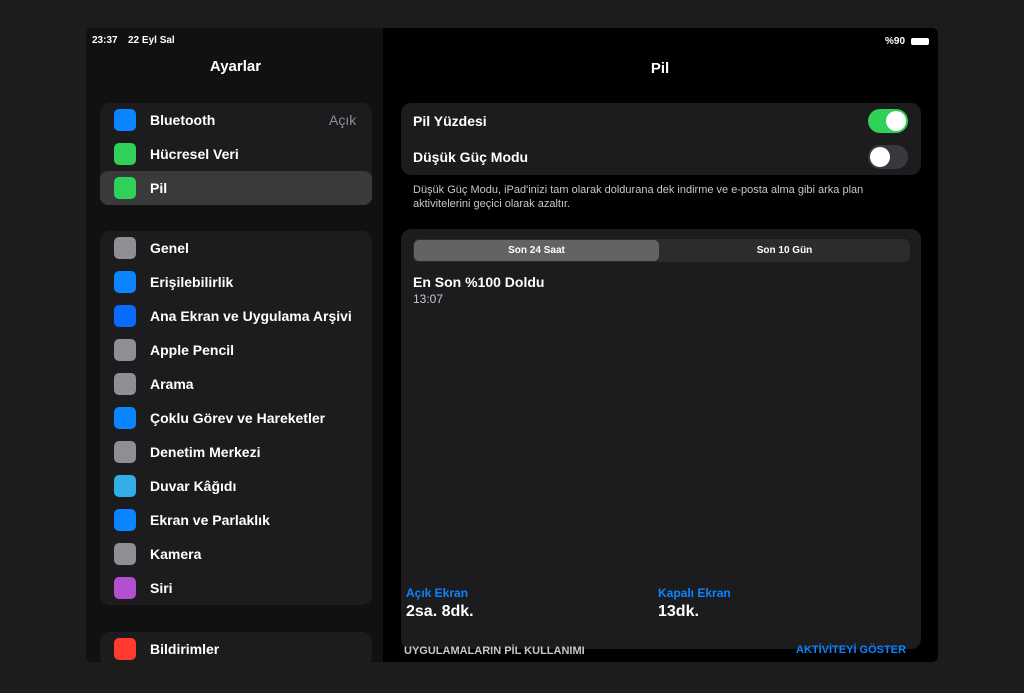 This screenshot has width=1024, height=693. I want to click on status-time: 23:37, so click(105, 40).